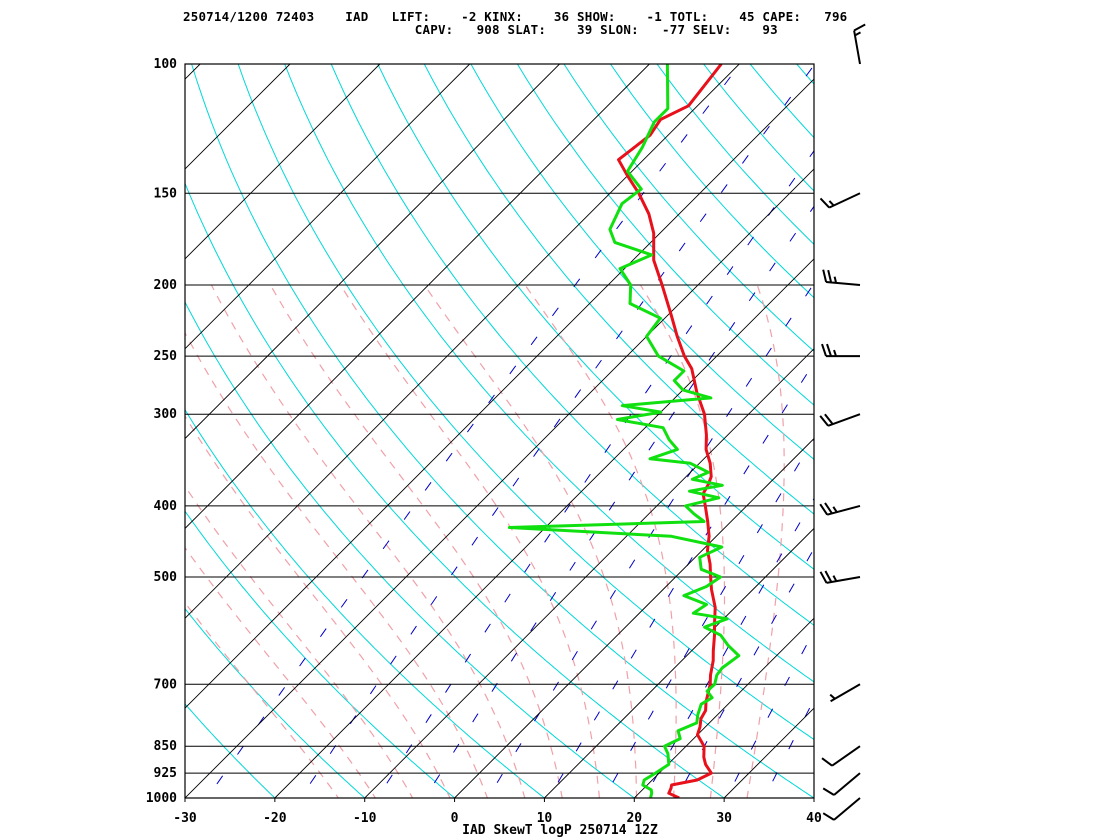 Image resolution: width=1120 pixels, height=840 pixels. What do you see at coordinates (166, 746) in the screenshot?
I see `pressure-tick-label: 850` at bounding box center [166, 746].